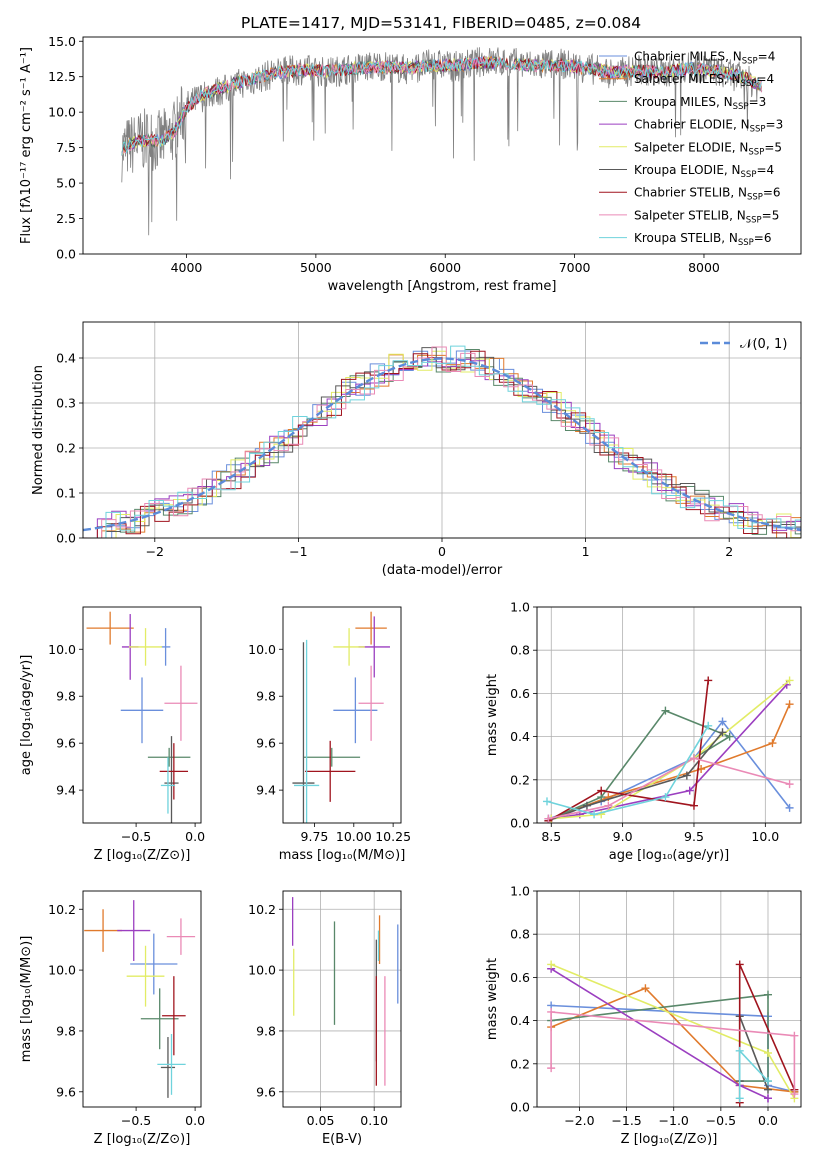 Image resolution: width=819 pixels, height=1170 pixels. I want to click on x-tick-label: −1, so click(298, 551).